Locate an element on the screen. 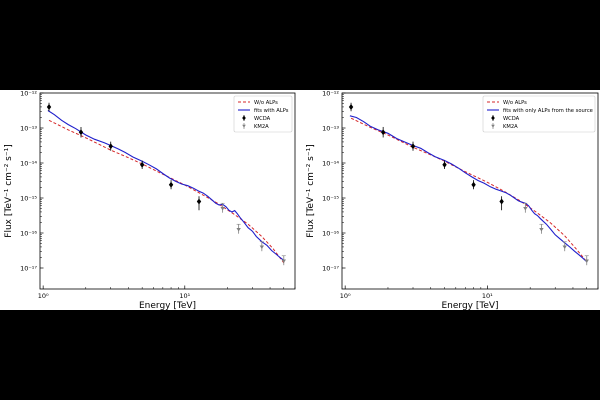 Image resolution: width=600 pixels, height=400 pixels. series-fits-with-alps-line is located at coordinates (166, 185).